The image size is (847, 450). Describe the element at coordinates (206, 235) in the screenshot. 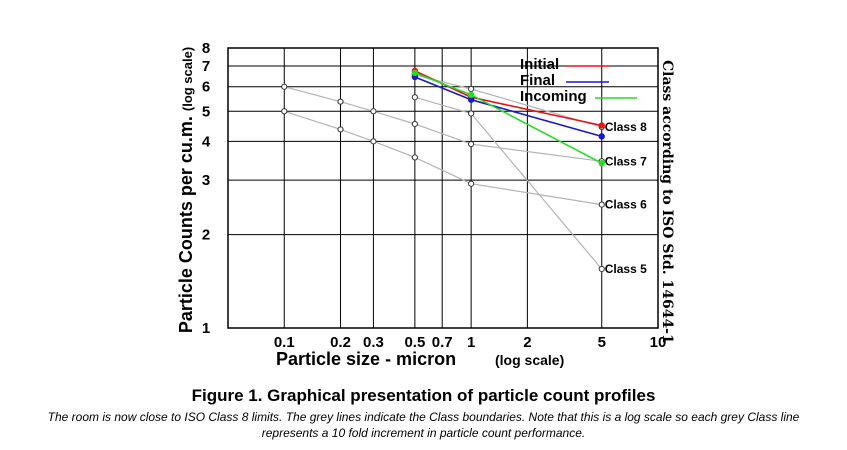

I see `y-tick-label: 2` at that location.